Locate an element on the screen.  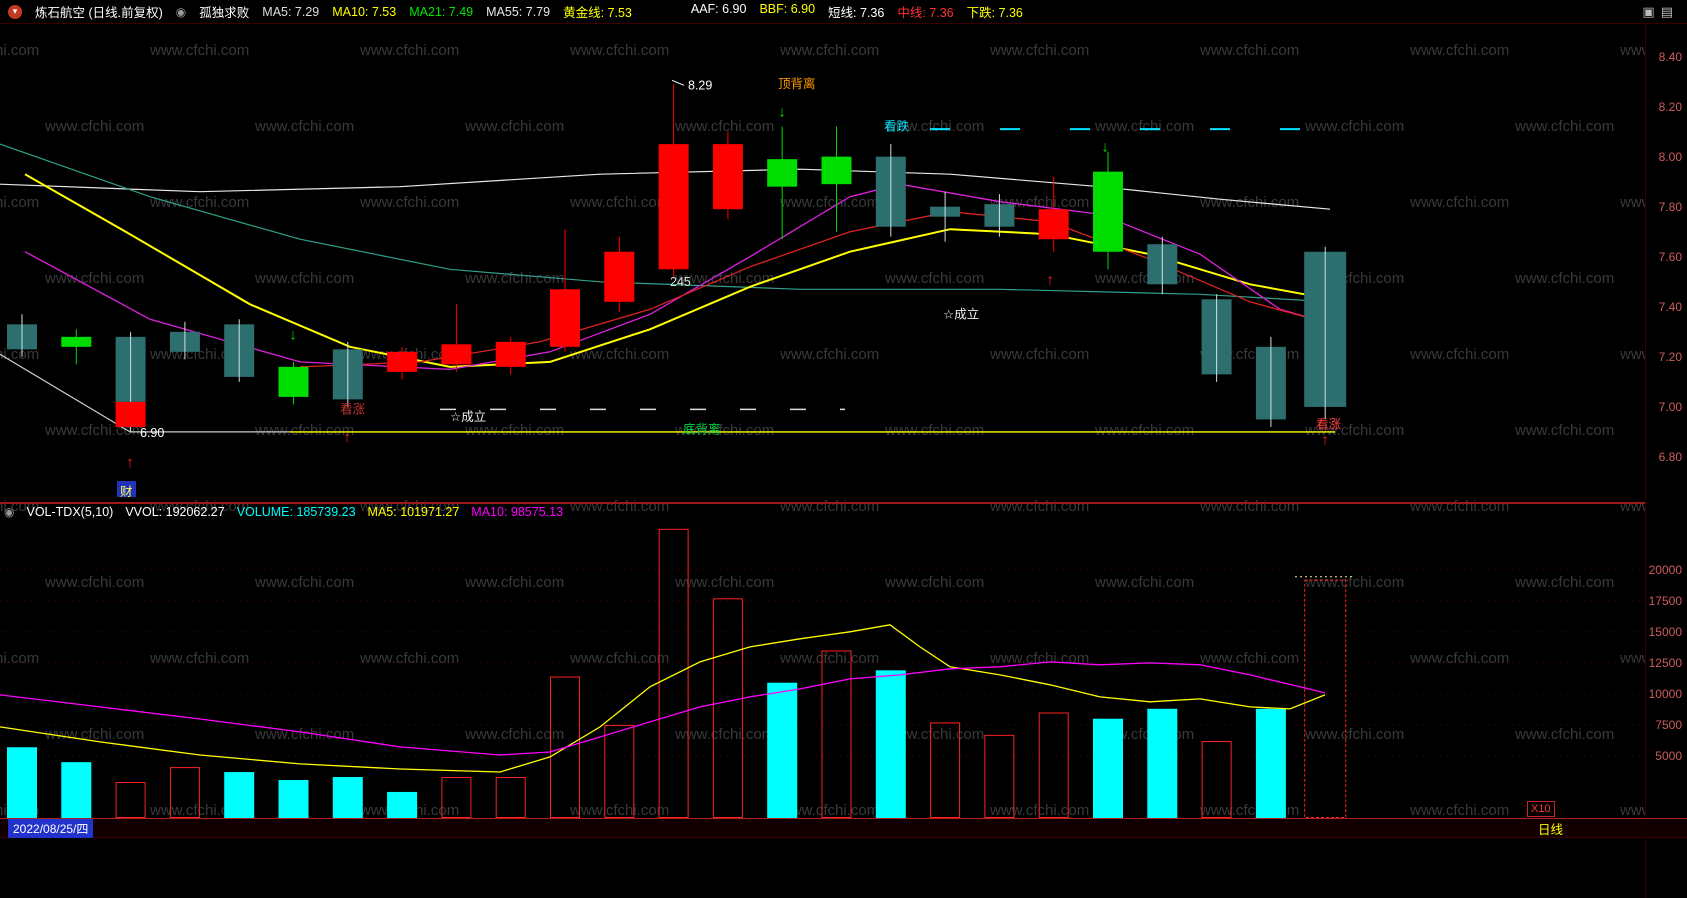
status-bar: 2022/08/25/四 日线 is located at coordinates (843, 828).